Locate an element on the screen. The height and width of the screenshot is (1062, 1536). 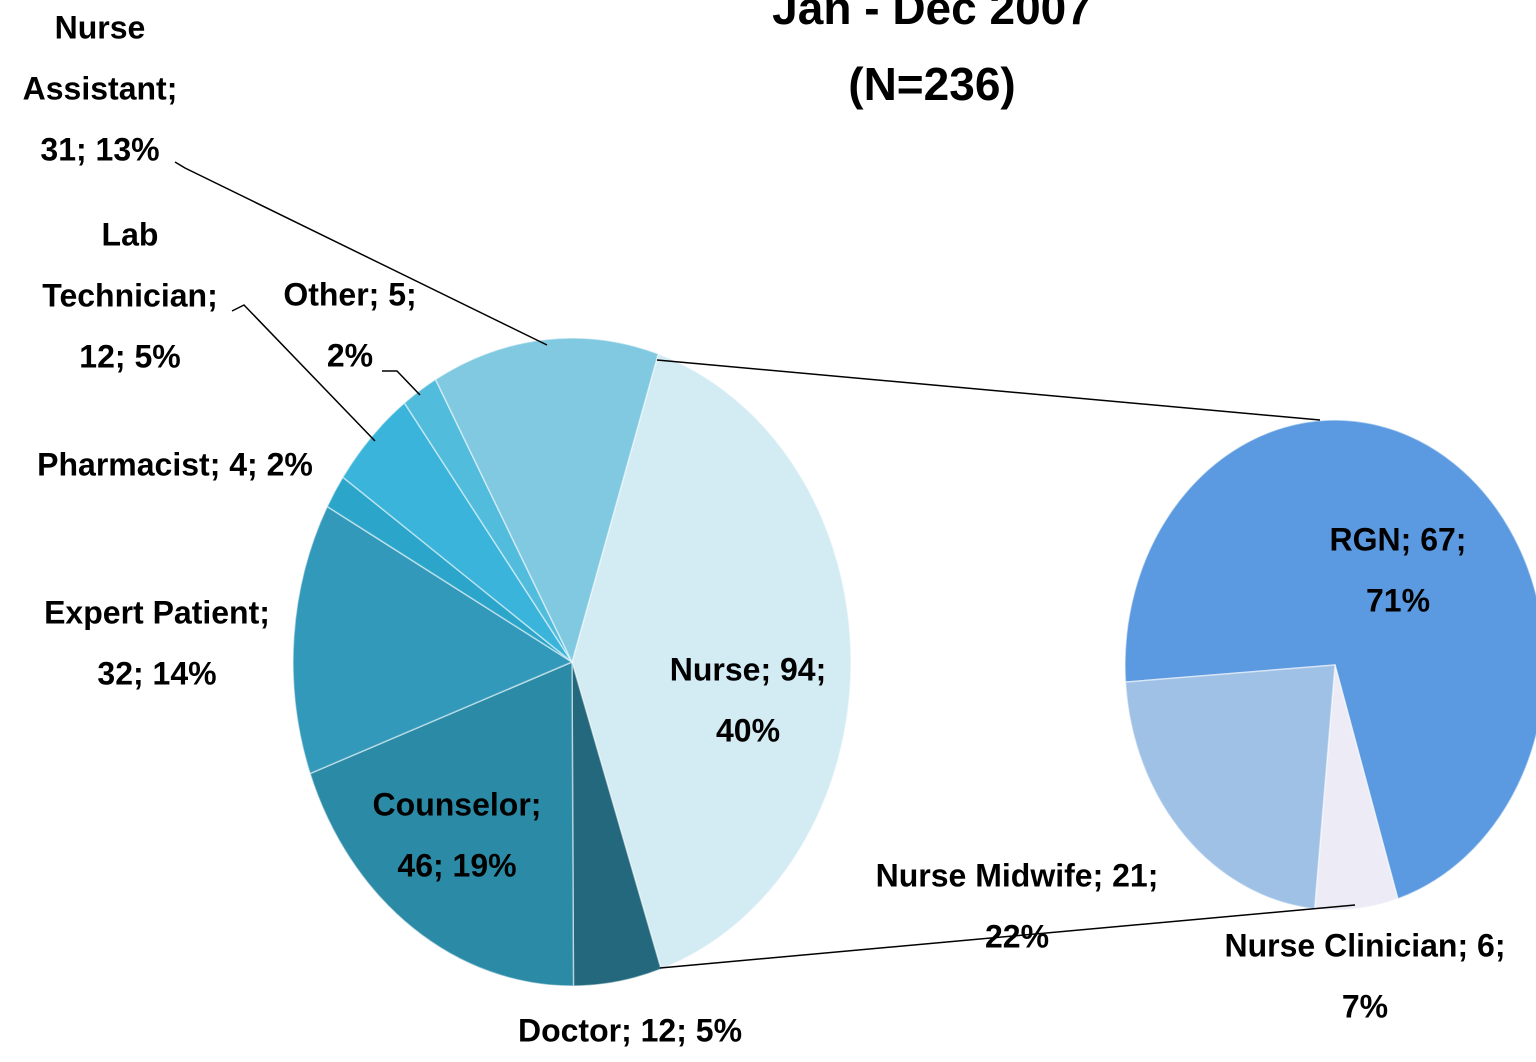
data-label: Nurse Midwife; 21; is located at coordinates (1017, 875).